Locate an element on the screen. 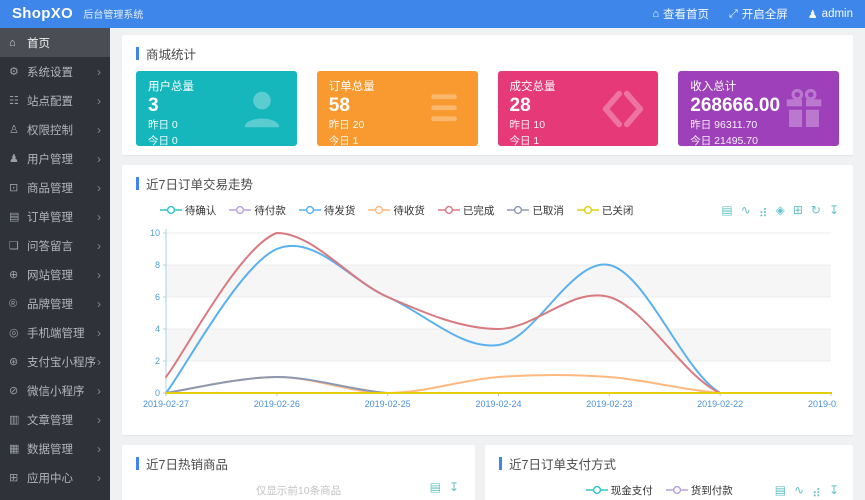  trend-title: 近7日订单交易走势 is located at coordinates (199, 185).